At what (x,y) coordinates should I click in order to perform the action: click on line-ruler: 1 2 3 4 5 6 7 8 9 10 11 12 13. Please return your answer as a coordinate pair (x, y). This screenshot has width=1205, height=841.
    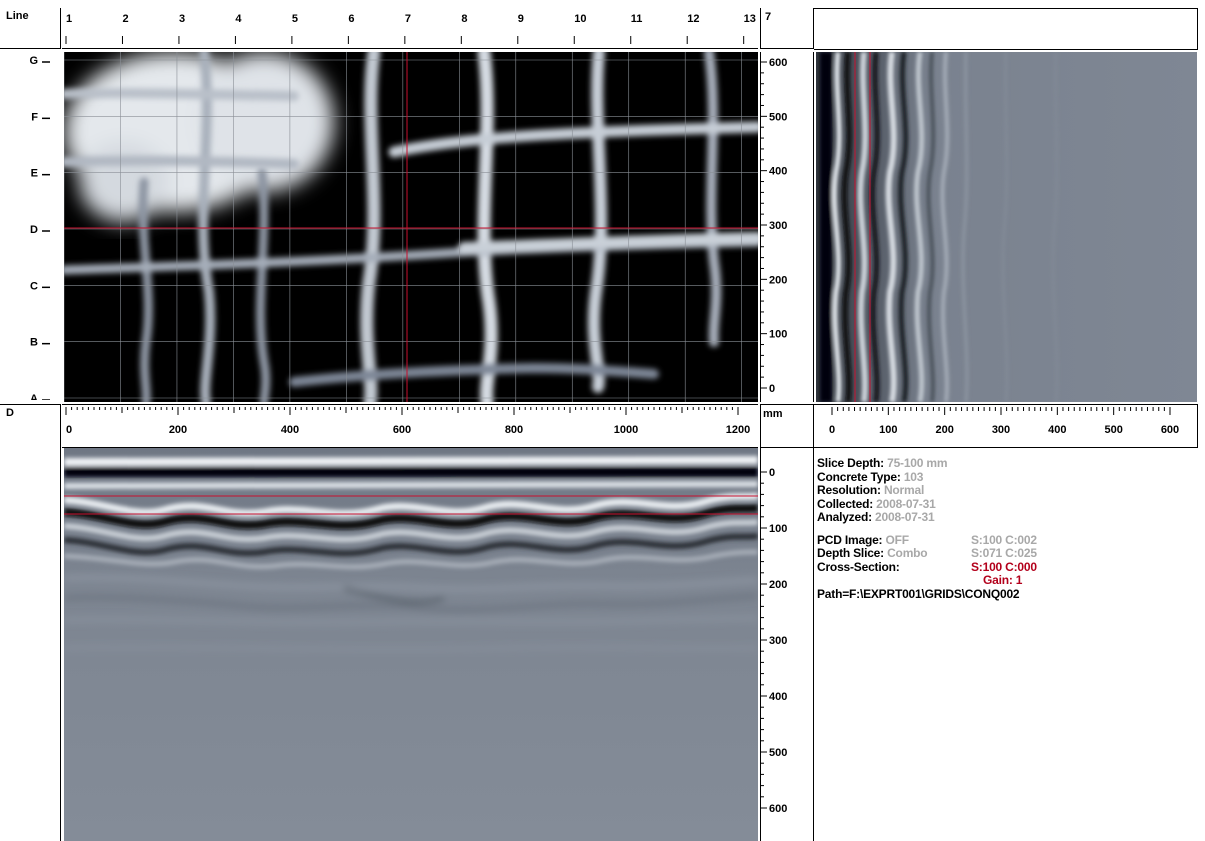
    Looking at the image, I should click on (410, 28).